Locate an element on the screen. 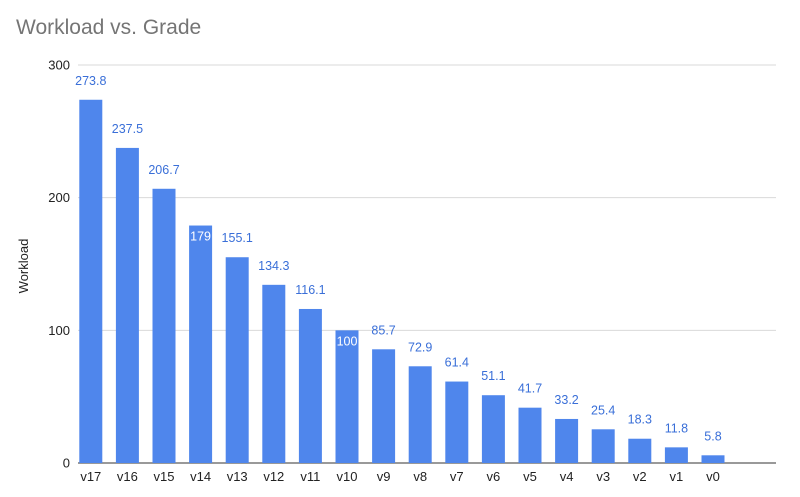  x-tick-label-v16: v16 is located at coordinates (127, 476).